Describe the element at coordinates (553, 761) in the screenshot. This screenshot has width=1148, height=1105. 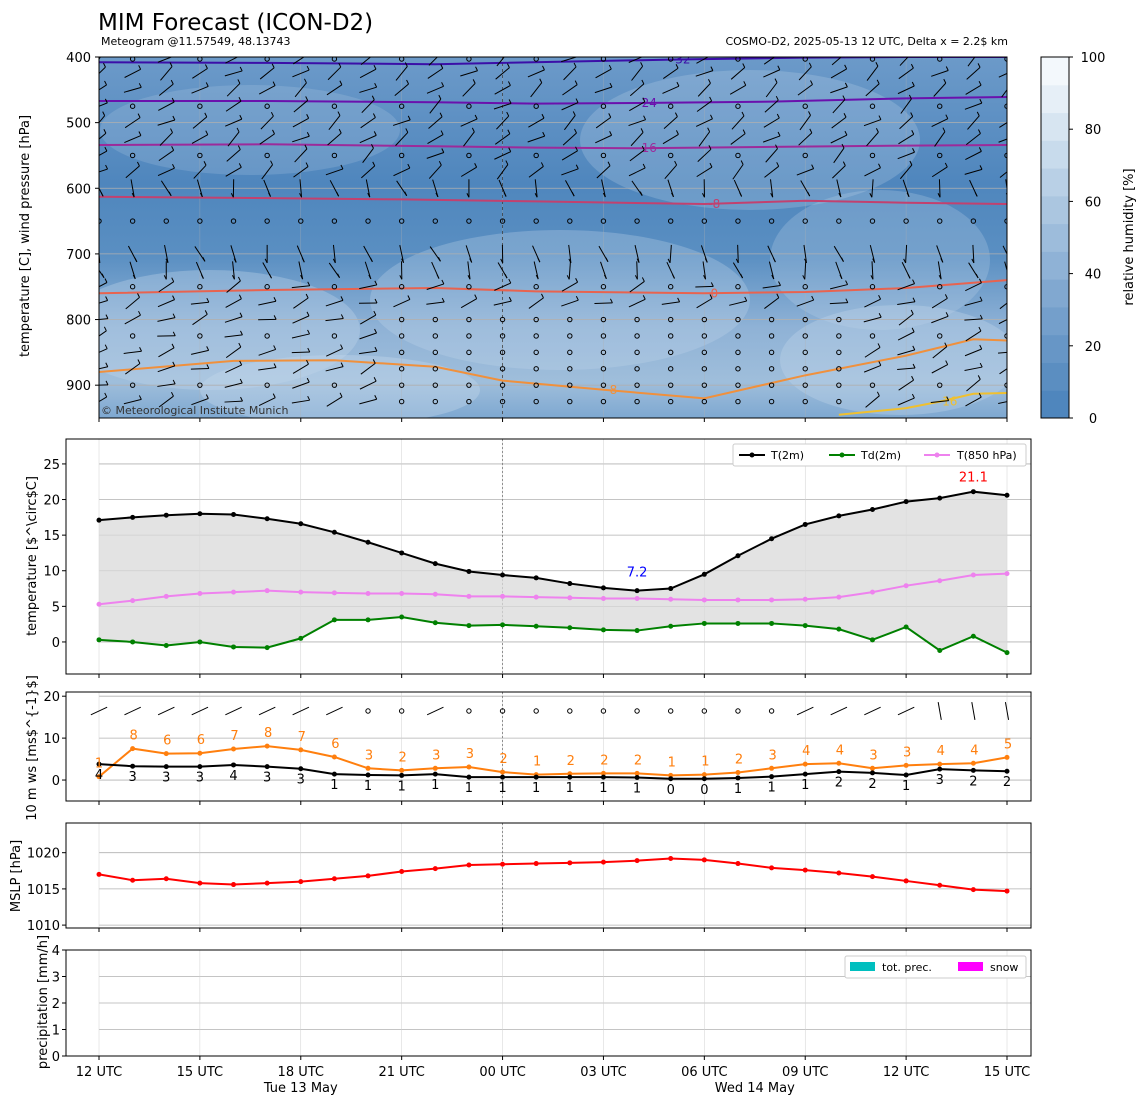
I see `gust-line` at that location.